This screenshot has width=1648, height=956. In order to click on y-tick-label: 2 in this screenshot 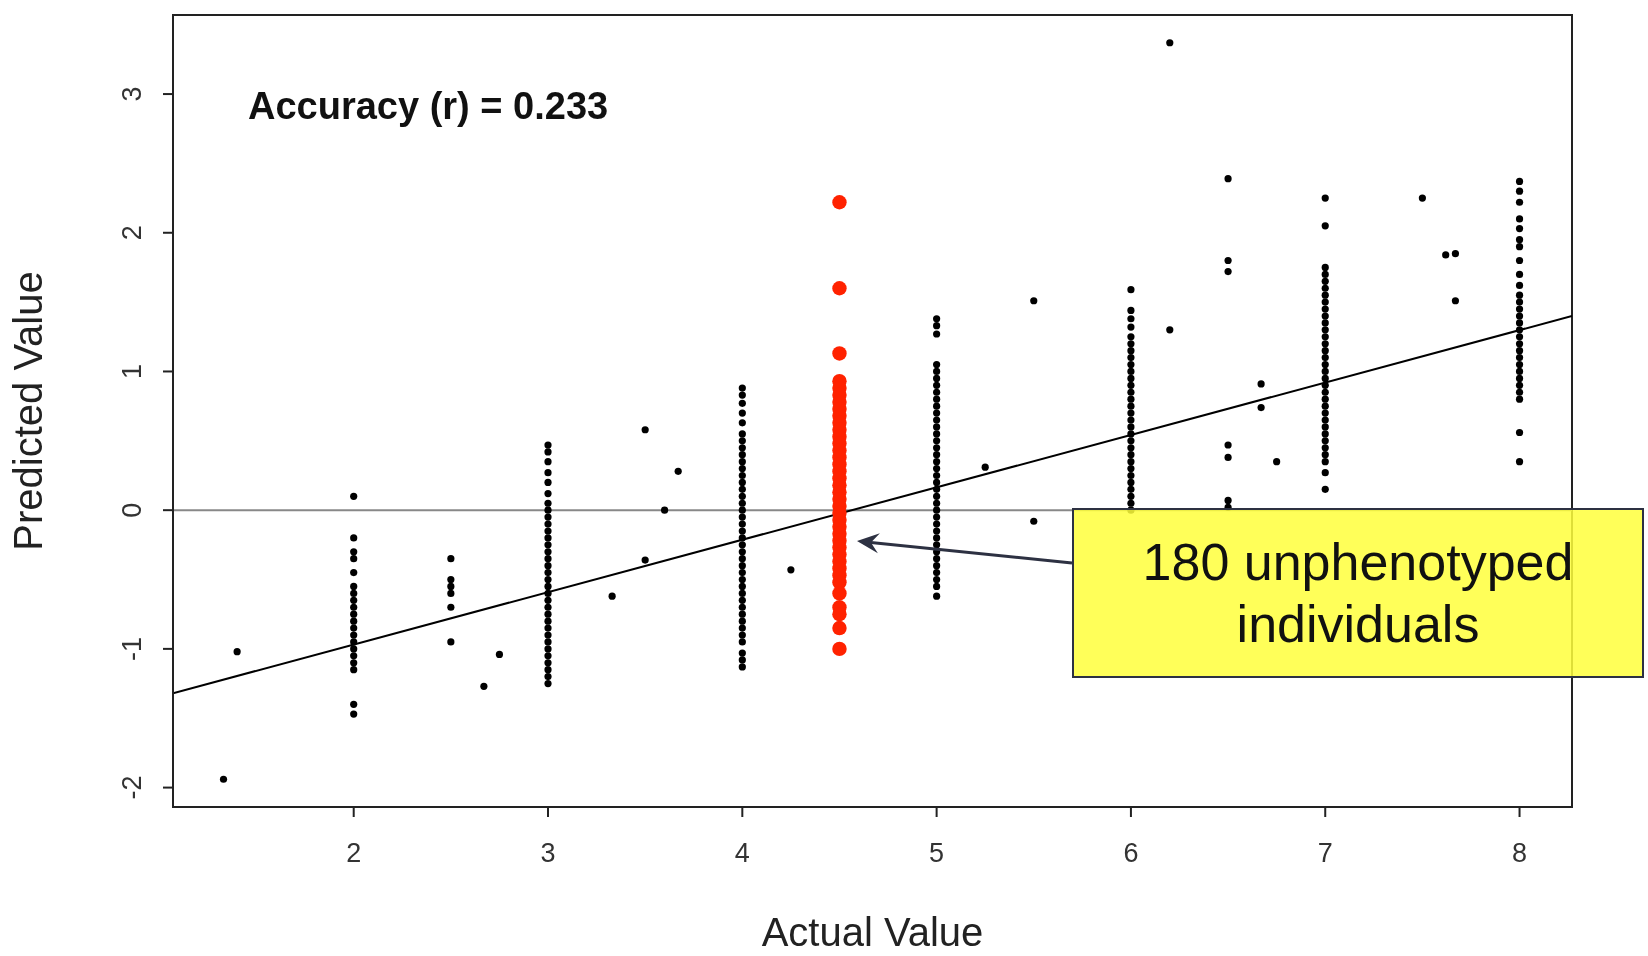, I will do `click(132, 233)`.